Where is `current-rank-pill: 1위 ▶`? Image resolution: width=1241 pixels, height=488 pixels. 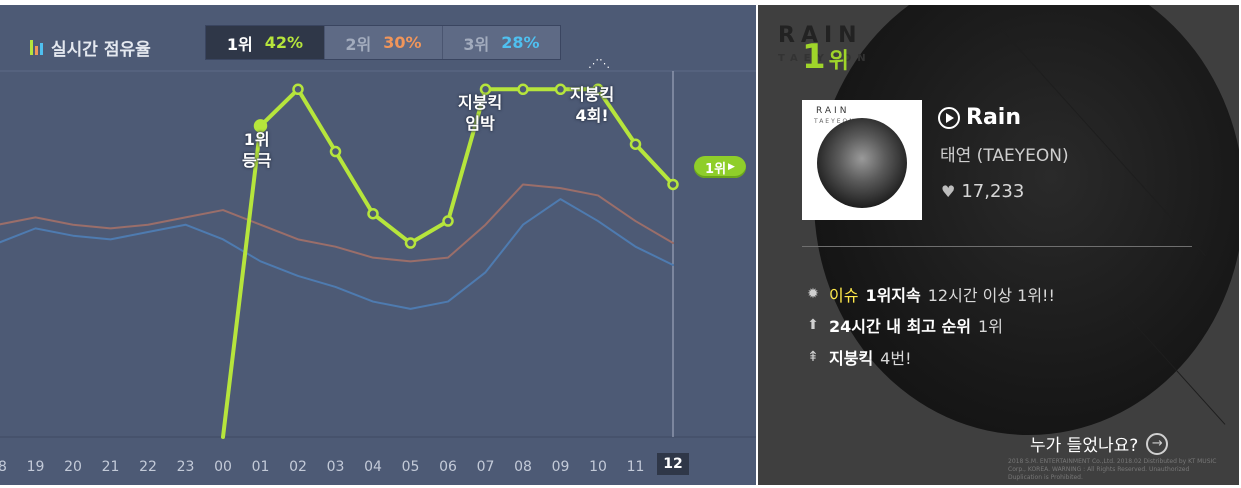
current-rank-pill: 1위 ▶ is located at coordinates (720, 167).